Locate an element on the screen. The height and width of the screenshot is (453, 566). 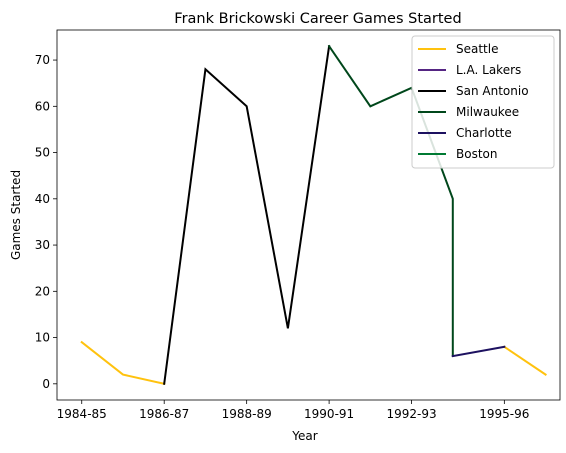
legend-label: Charlotte is located at coordinates (484, 133).